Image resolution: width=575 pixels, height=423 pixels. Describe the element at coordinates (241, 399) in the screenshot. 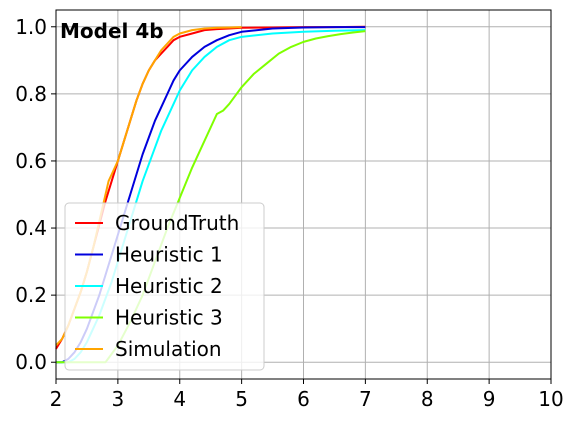

I see `x-tick-label: 5` at that location.